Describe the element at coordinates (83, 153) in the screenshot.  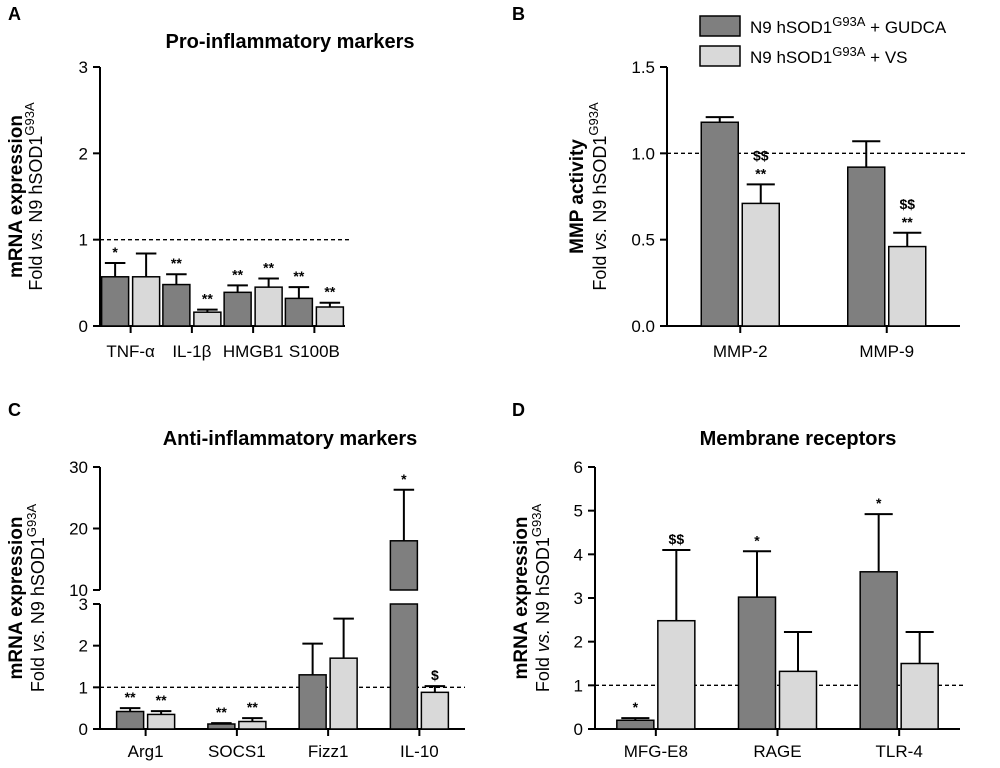
I see `y-tick-label-A: 2` at that location.